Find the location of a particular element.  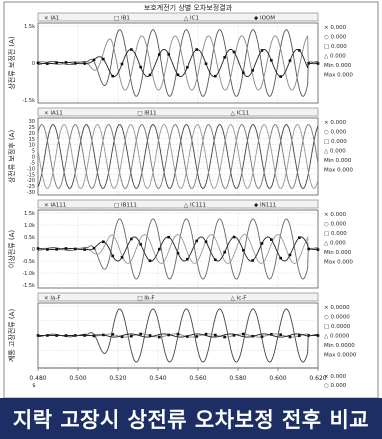

caption-banner: 지락 고장시 상전류 오차보정 전후 비교 is located at coordinates (191, 418).